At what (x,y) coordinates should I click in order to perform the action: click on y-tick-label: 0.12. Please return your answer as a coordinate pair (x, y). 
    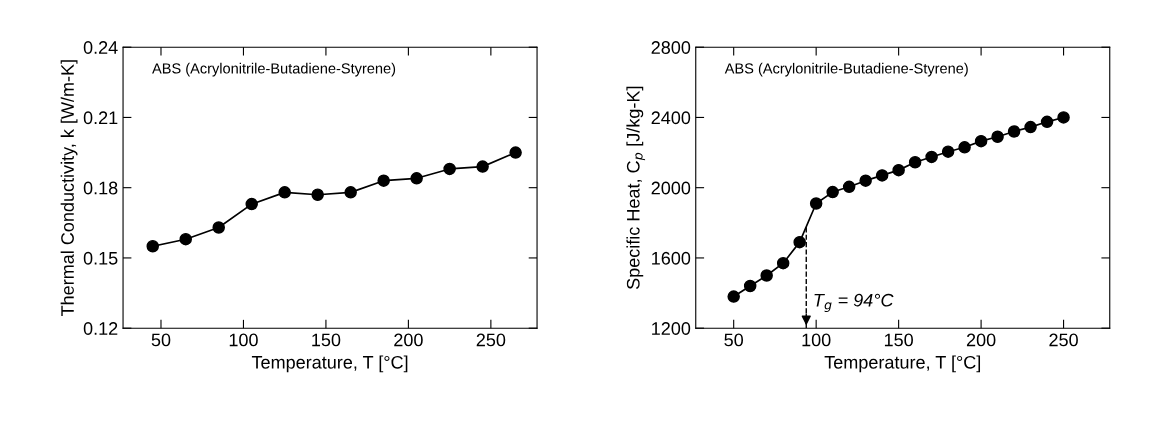
    Looking at the image, I should click on (100, 328).